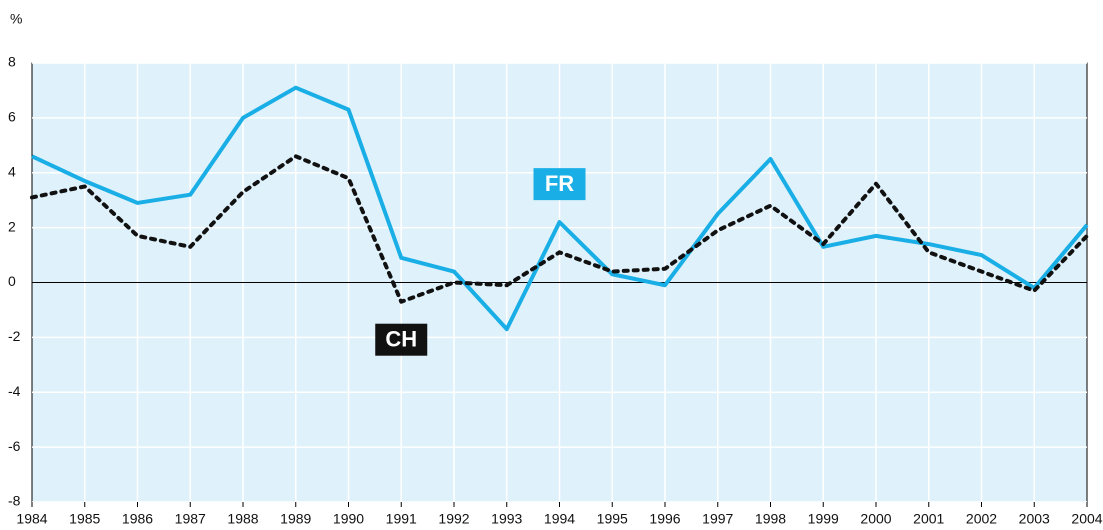 This screenshot has width=1103, height=530. Describe the element at coordinates (823, 519) in the screenshot. I see `x-tick-label: 1999` at that location.